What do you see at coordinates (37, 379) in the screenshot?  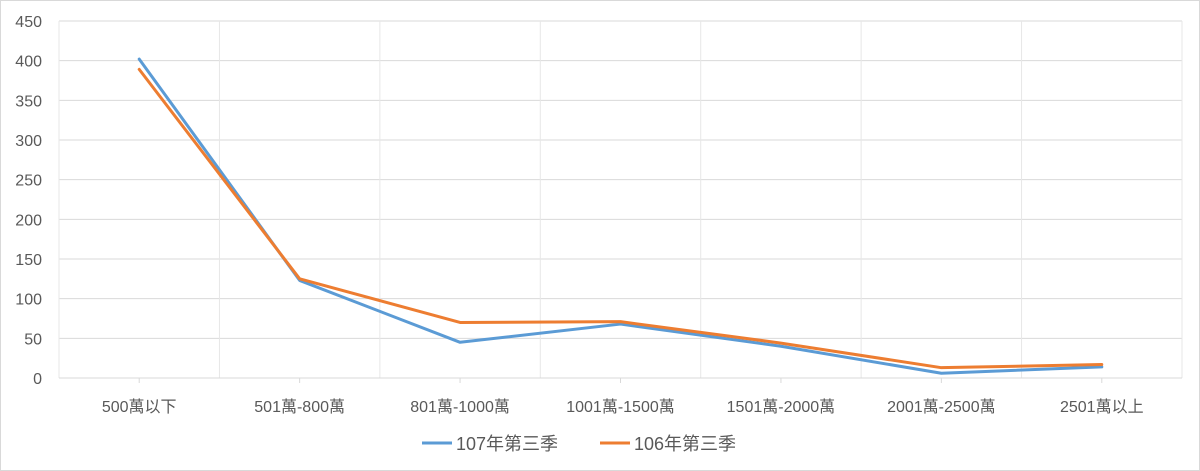 I see `y-tick-label: 0` at bounding box center [37, 379].